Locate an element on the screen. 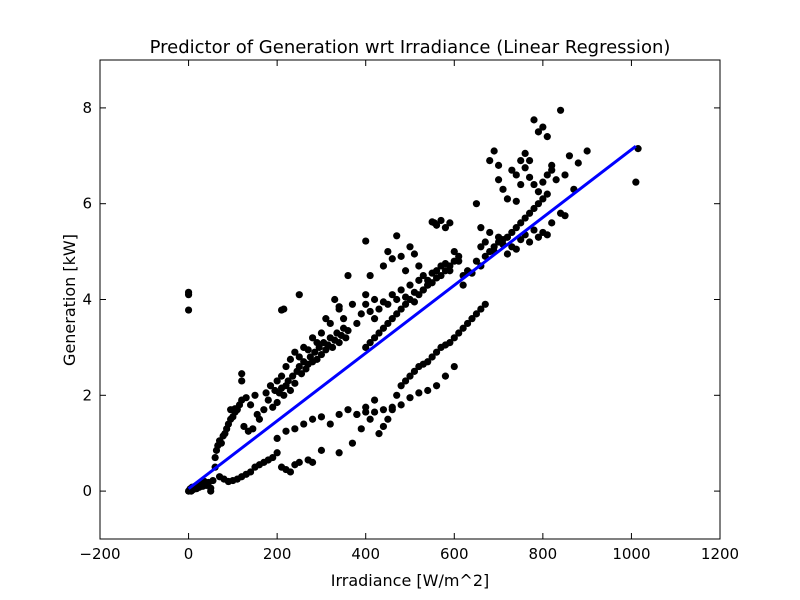 This screenshot has width=800, height=600. x-tick-label: 200 is located at coordinates (277, 554).